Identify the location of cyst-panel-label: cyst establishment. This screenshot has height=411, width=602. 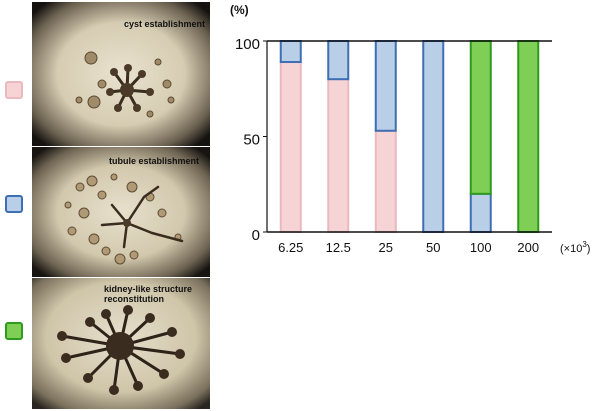
(164, 24).